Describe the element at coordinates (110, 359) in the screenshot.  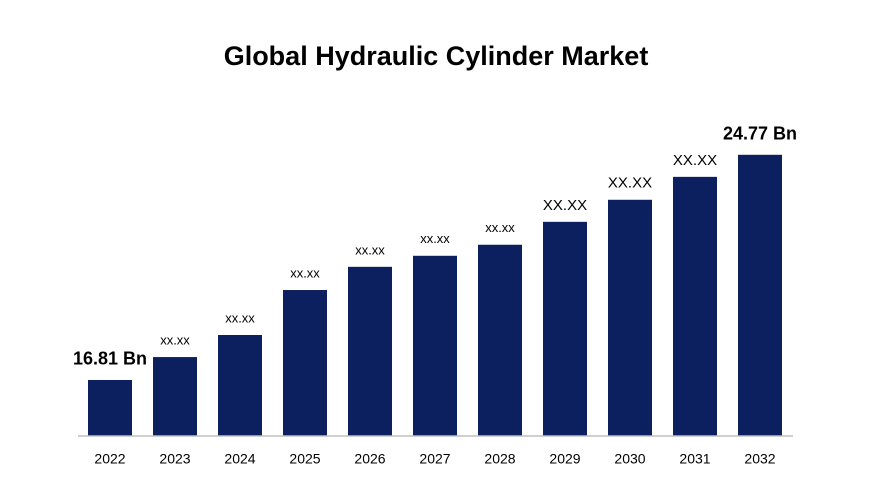
I see `data-label: 16.81 Bn` at that location.